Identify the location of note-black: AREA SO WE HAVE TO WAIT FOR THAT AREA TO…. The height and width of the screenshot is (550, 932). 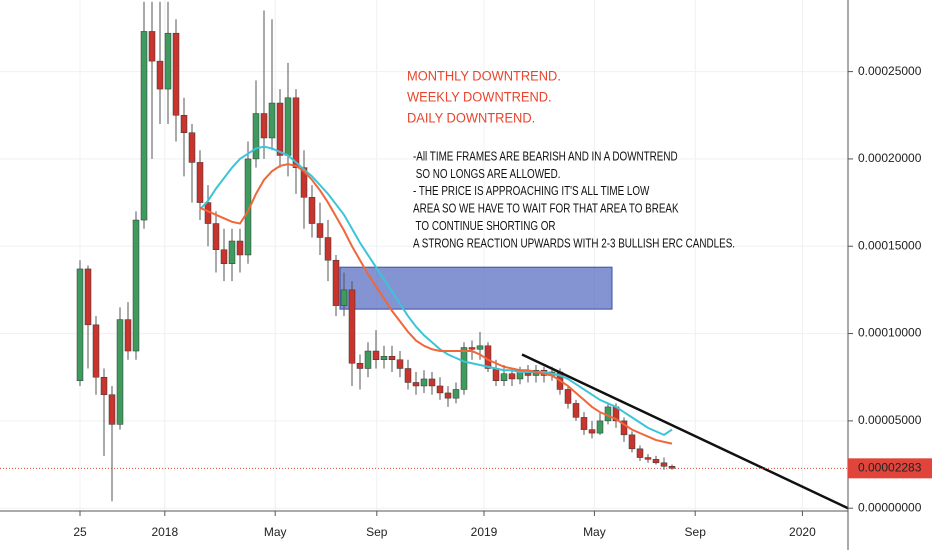
(546, 209).